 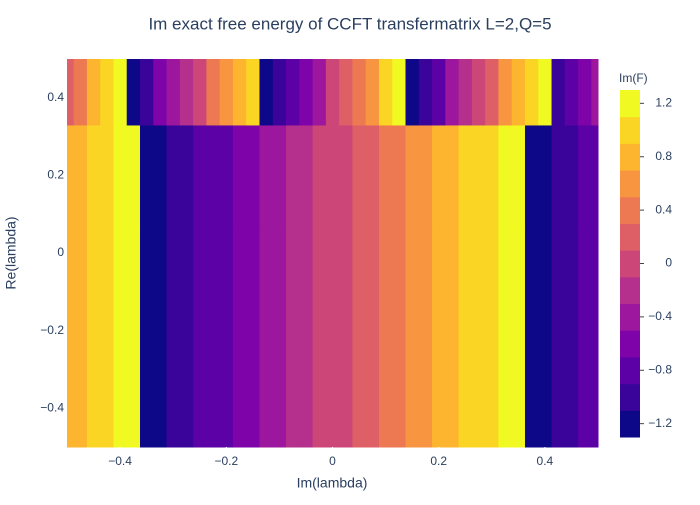 I want to click on x-axis-title: Im(lambda), so click(x=332, y=483).